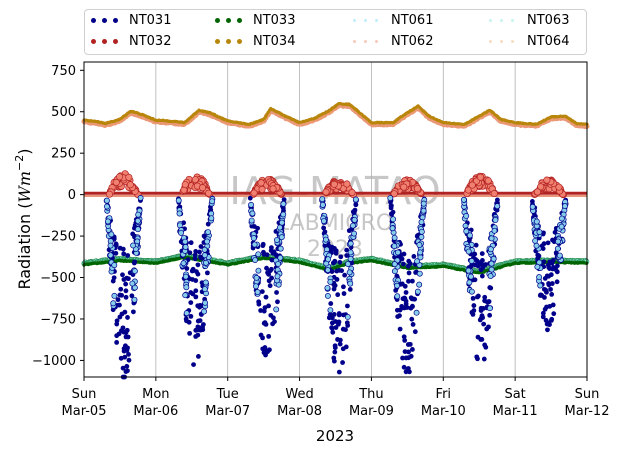 The image size is (622, 455). Describe the element at coordinates (84, 411) in the screenshot. I see `x-tick-date: Mar-05` at that location.